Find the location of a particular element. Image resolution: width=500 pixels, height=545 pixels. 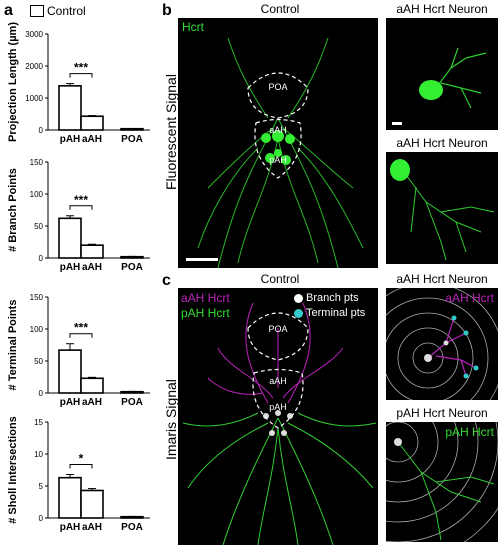

panel-c-magenta-label: aAH Hcrt is located at coordinates (205, 298).